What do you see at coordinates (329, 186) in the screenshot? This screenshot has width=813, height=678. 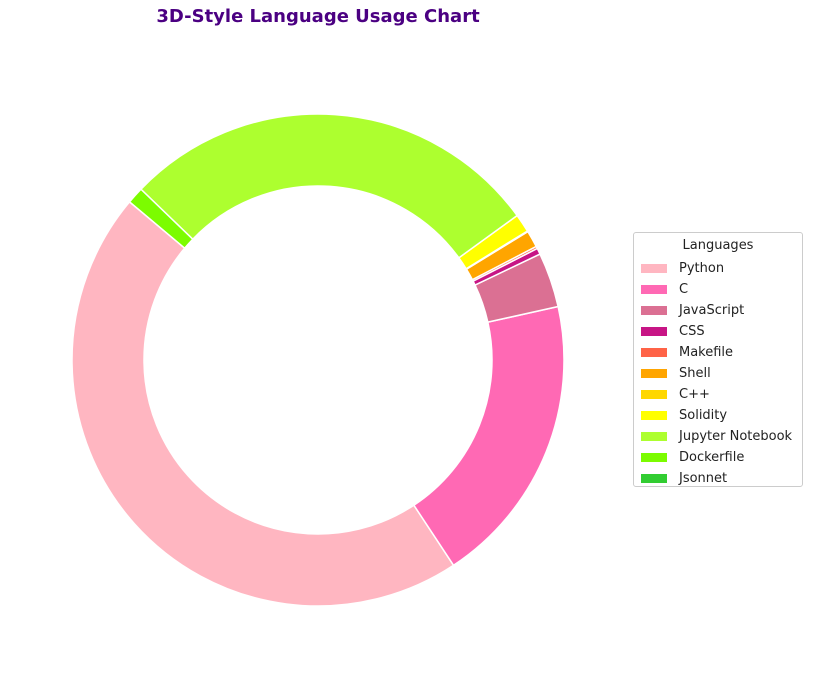 I see `slice-jupyter-notebook` at bounding box center [329, 186].